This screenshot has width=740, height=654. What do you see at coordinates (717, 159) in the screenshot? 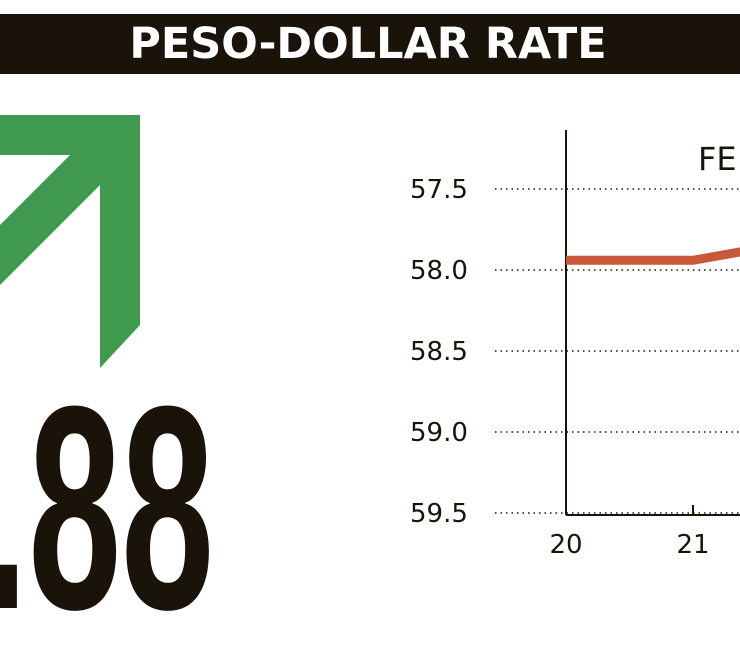
I see `month-label: FE` at bounding box center [717, 159].